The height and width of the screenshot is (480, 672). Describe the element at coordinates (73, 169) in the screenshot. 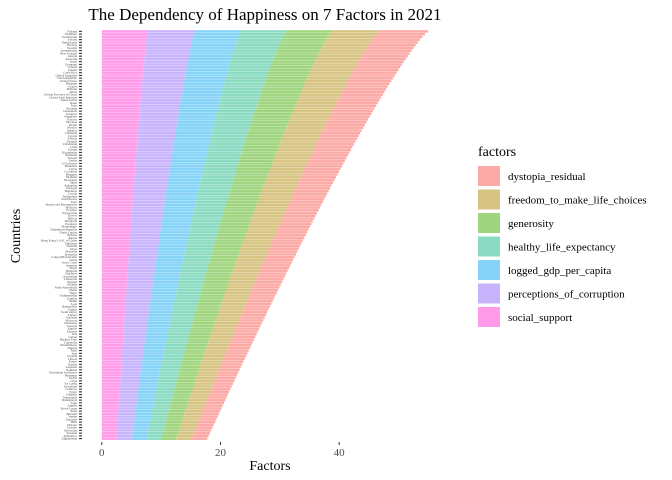

I see `country-tick-label: Latvia` at that location.